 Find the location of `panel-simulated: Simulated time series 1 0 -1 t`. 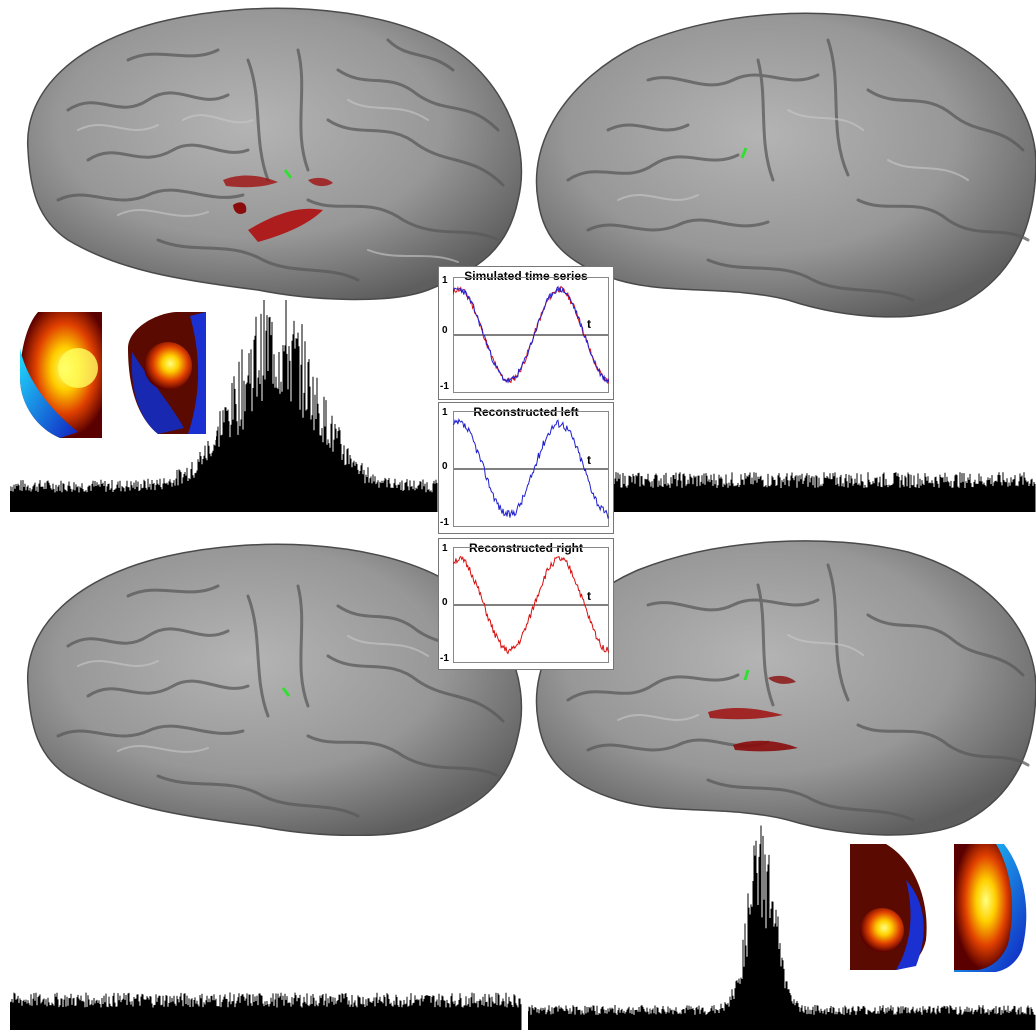

panel-simulated: Simulated time series 1 0 -1 t is located at coordinates (526, 333).